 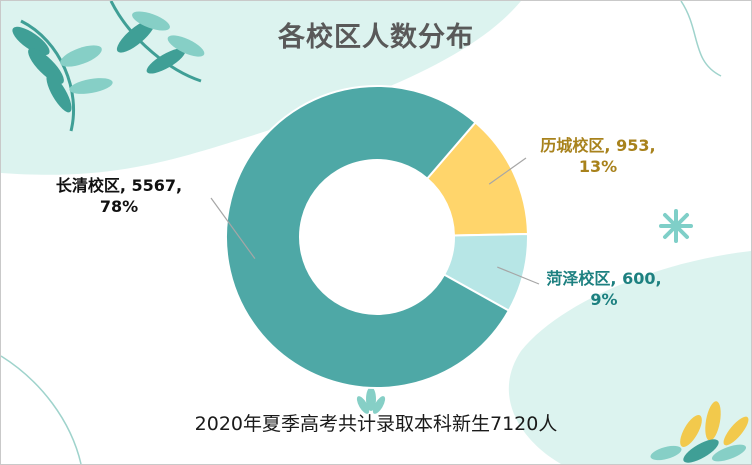 What do you see at coordinates (119, 185) in the screenshot?
I see `data-label-3-line-1: 长清校区, 5567,` at bounding box center [119, 185].